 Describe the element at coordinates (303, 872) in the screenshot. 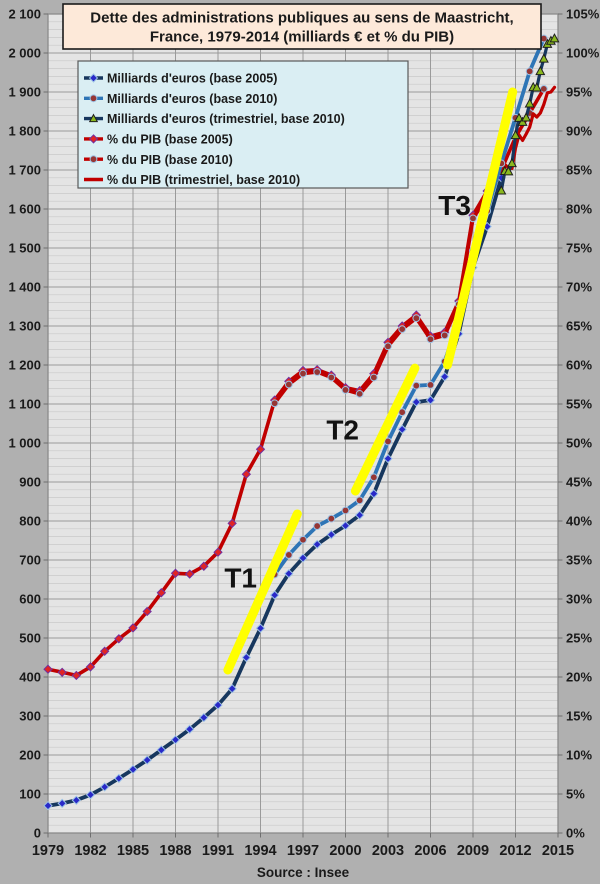

I see `source-label: Source : Insee` at that location.